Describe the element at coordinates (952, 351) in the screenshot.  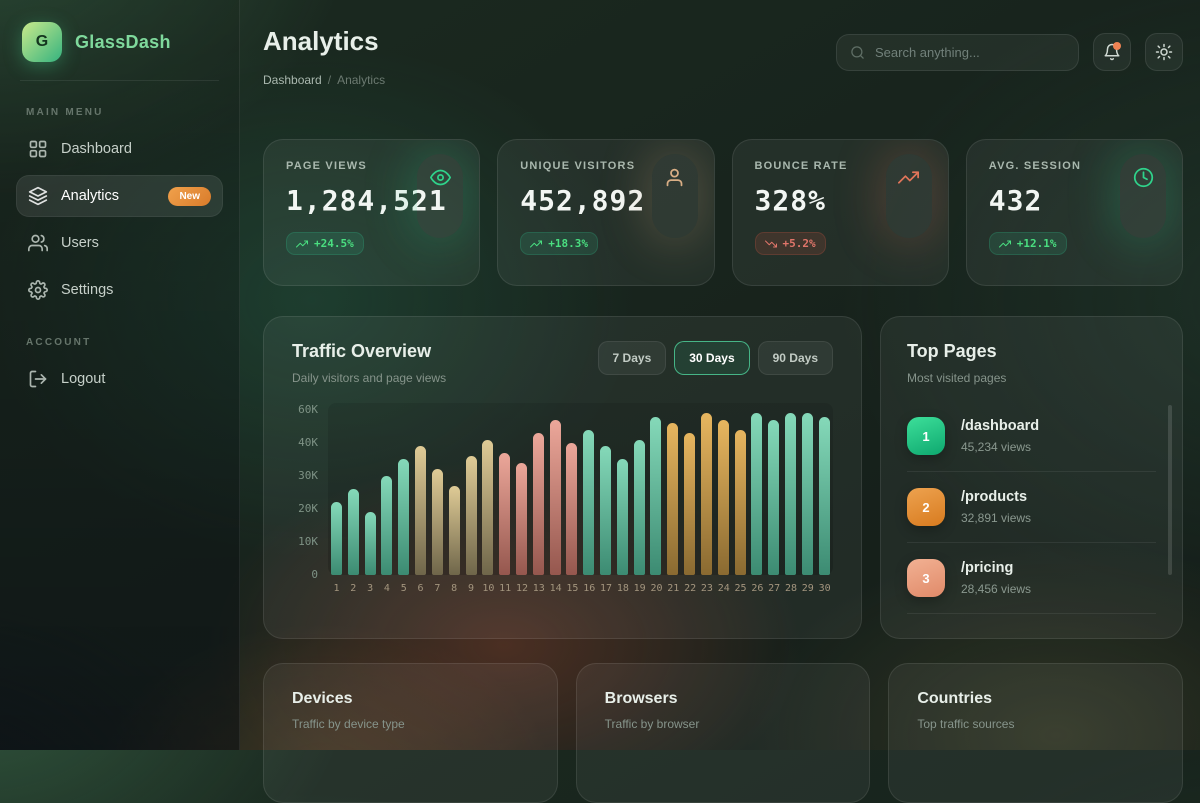
I see `top-pages-title: Top Pages` at that location.